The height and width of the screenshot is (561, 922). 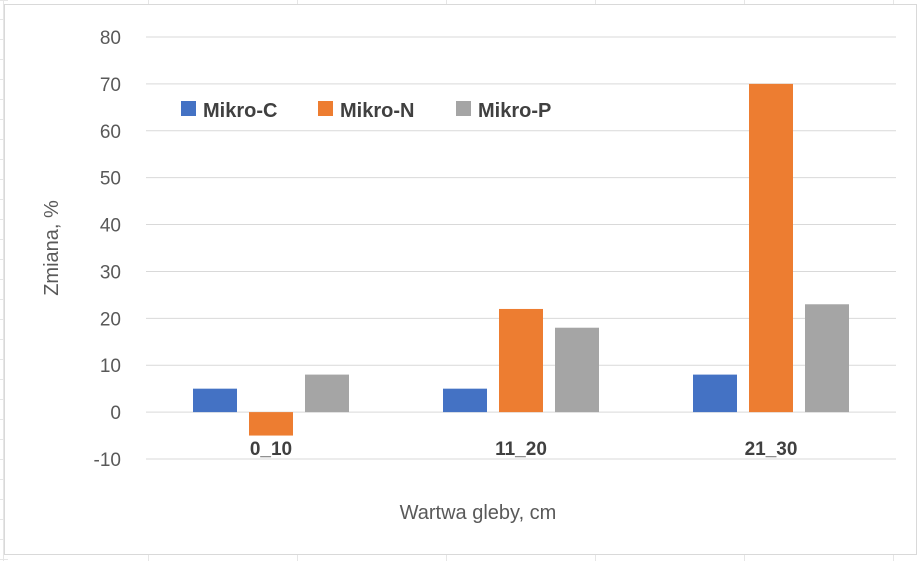 What do you see at coordinates (52, 248) in the screenshot?
I see `y-axis-title: Zmiana, %` at bounding box center [52, 248].